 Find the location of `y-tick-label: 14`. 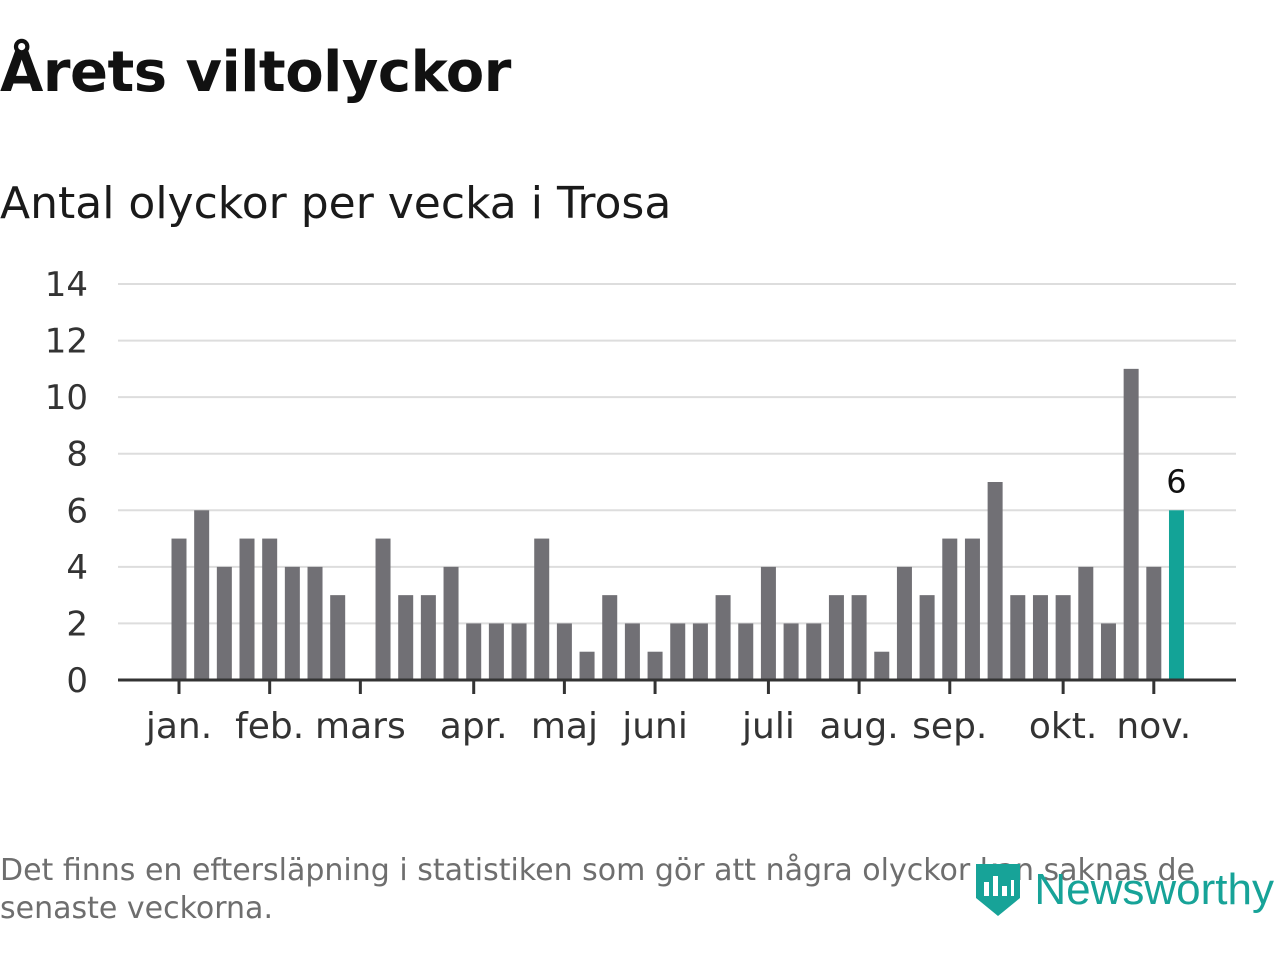

y-tick-label: 14 is located at coordinates (66, 285).